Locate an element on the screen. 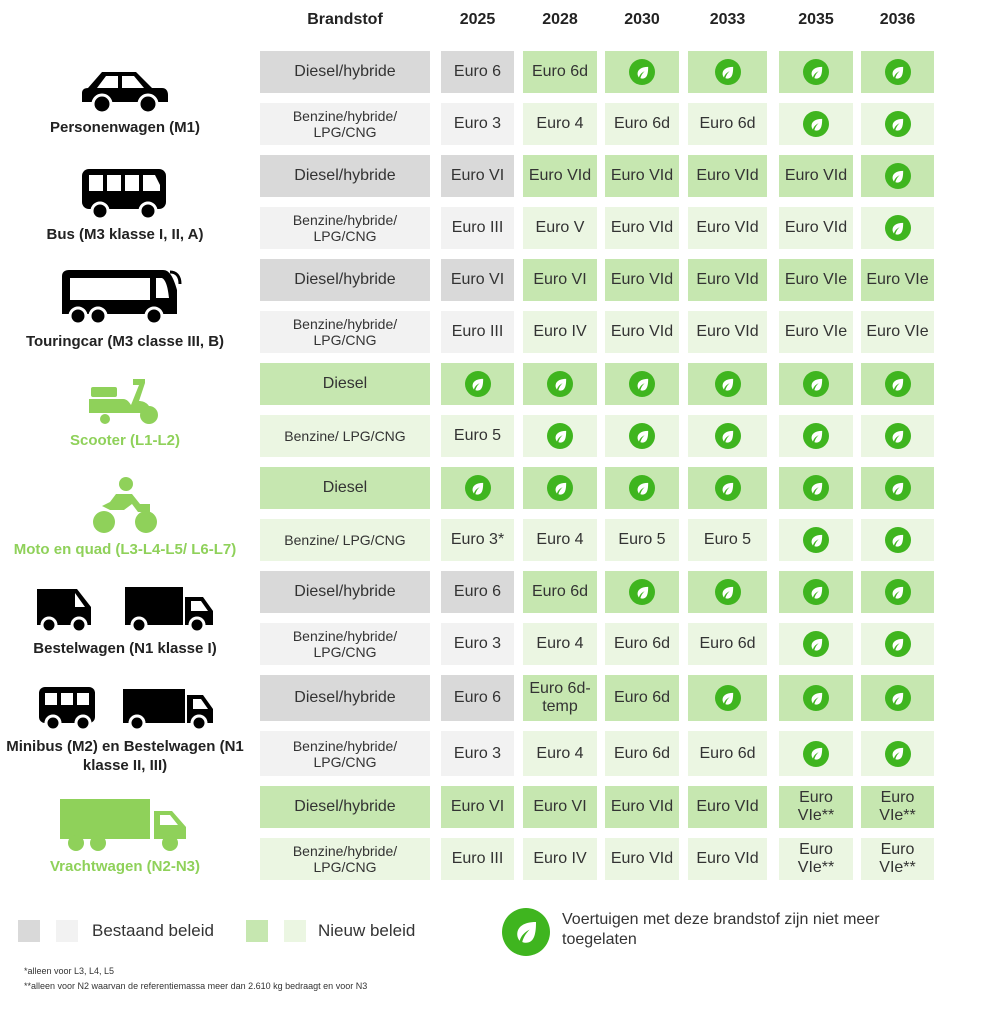  column-header-2030: 2030 is located at coordinates (642, 19).